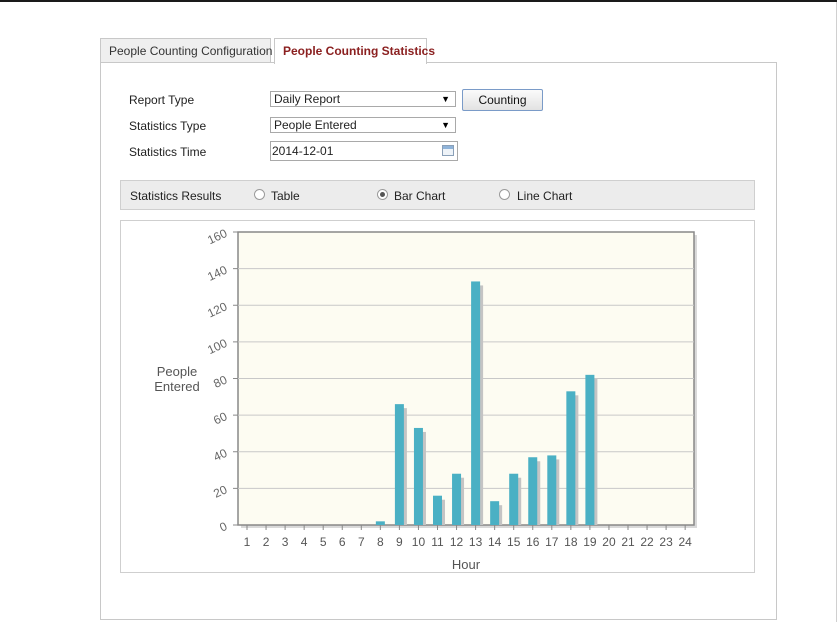  What do you see at coordinates (285, 196) in the screenshot?
I see `radio-table-label: Table` at bounding box center [285, 196].